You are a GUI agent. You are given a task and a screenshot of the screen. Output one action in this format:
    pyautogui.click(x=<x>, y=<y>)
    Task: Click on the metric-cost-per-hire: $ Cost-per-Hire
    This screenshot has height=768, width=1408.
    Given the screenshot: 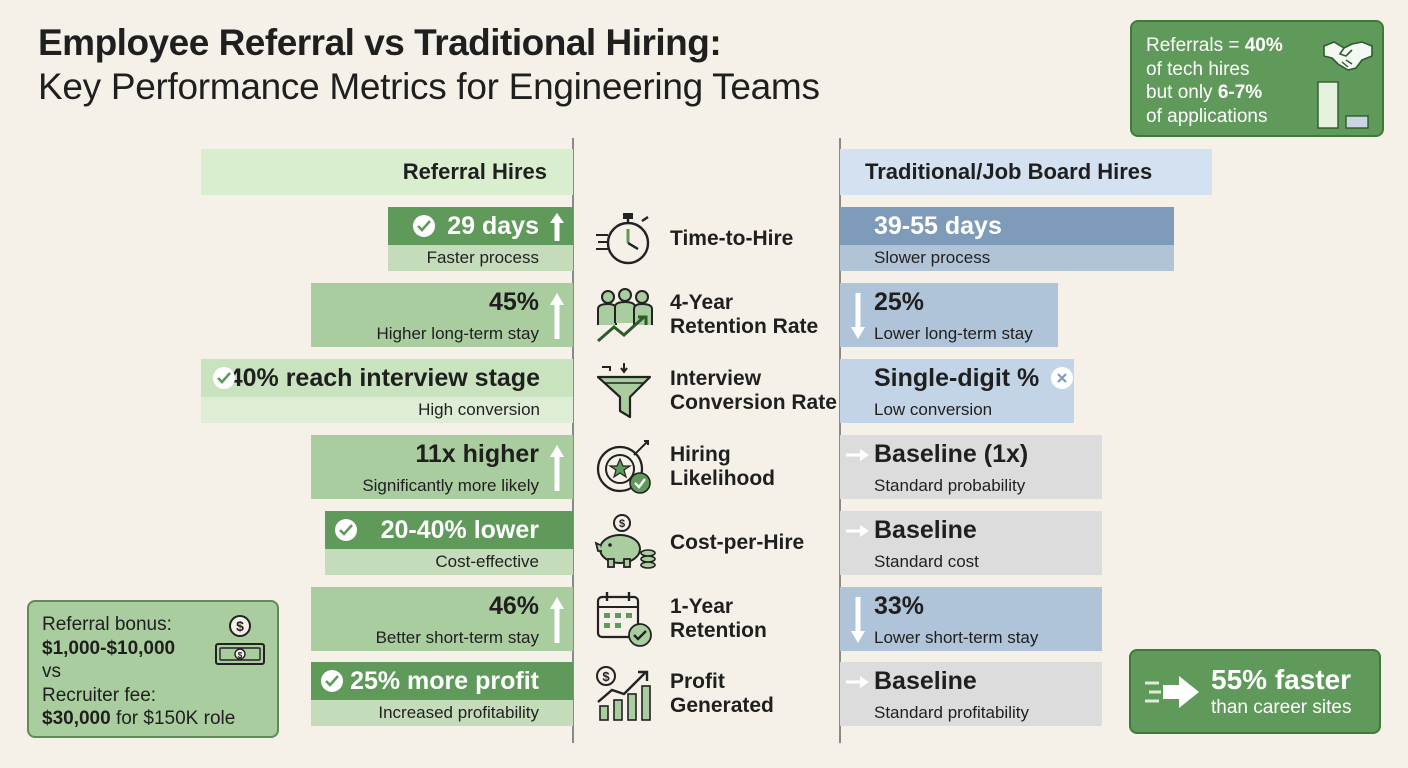 What is the action you would take?
    pyautogui.click(x=717, y=543)
    